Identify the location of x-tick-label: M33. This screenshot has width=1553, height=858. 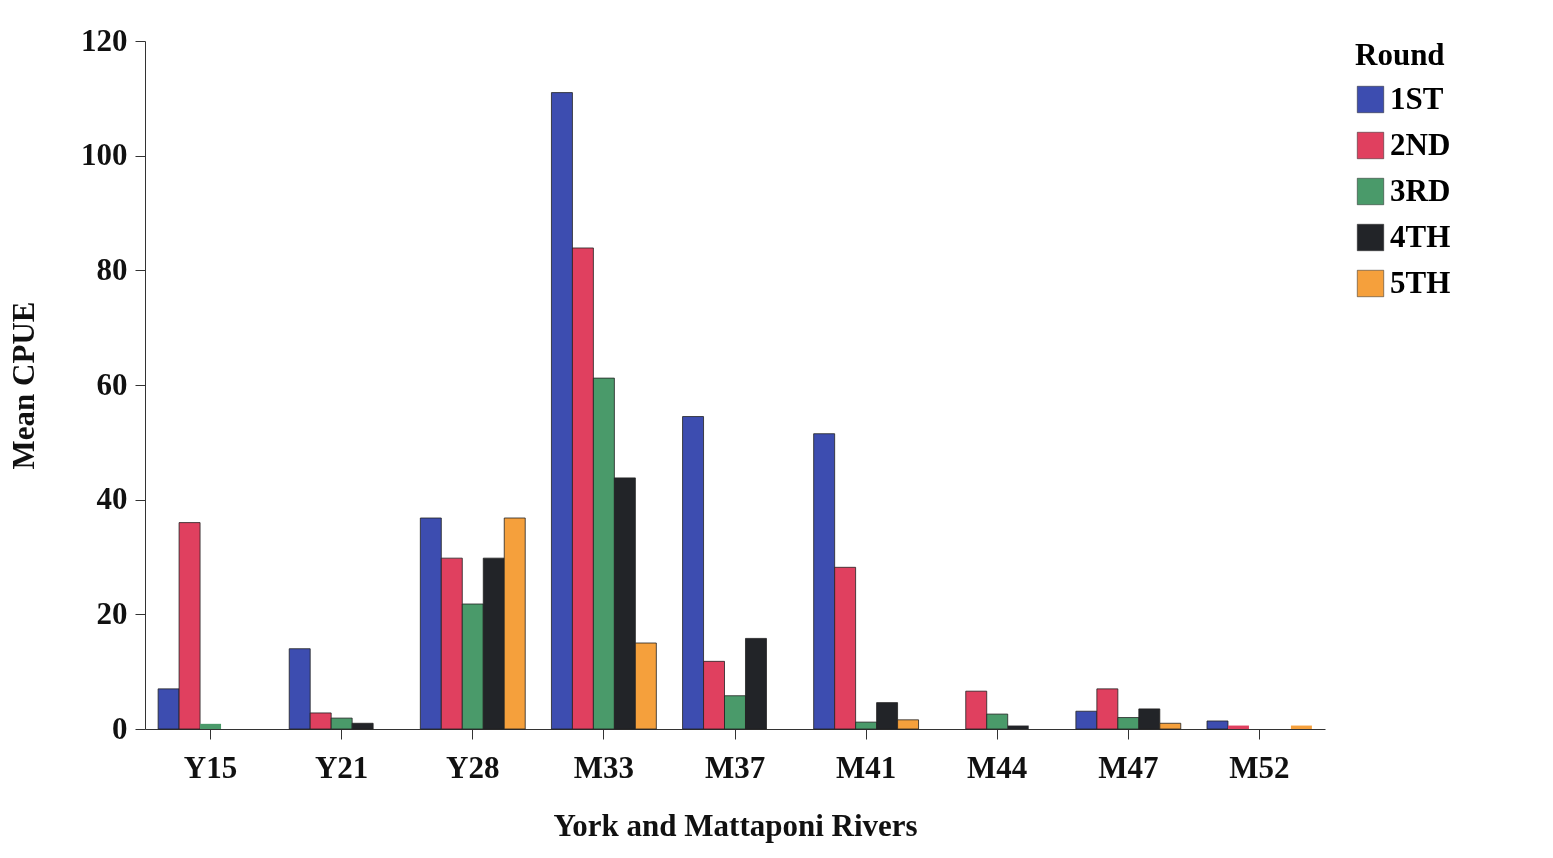
(604, 767).